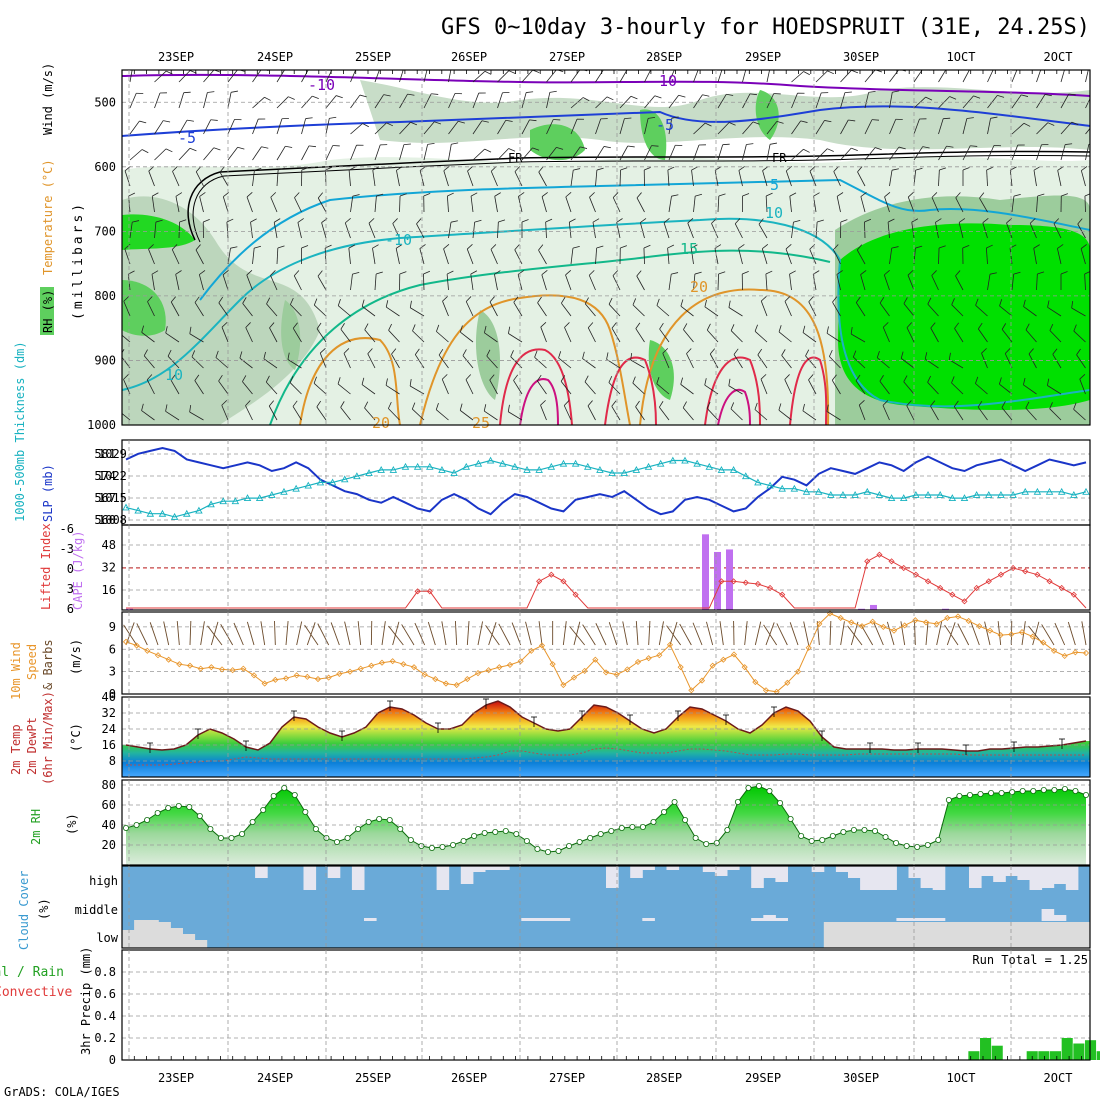 The width and height of the screenshot is (1100, 1104). Describe the element at coordinates (699, 287) in the screenshot. I see `contour-label-20-a: 20` at that location.